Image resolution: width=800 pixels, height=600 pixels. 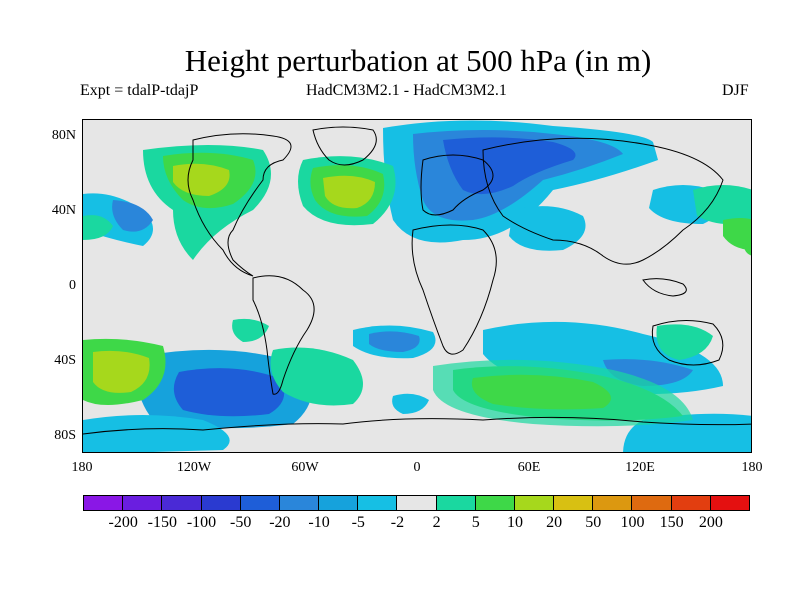 I want to click on experiment-label: Expt = tdalP-tdajP, so click(x=139, y=90).